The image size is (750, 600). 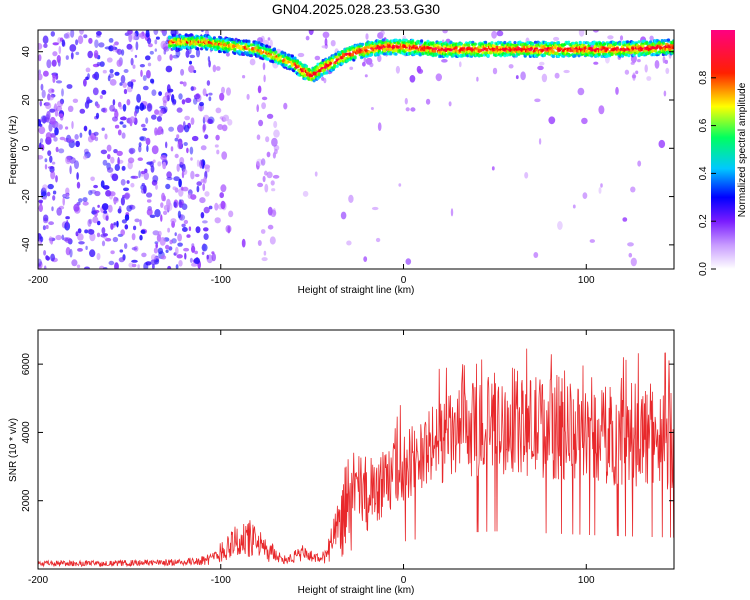 I want to click on snr-y-axis-label: SNR (10 * v/v), so click(x=13, y=450).